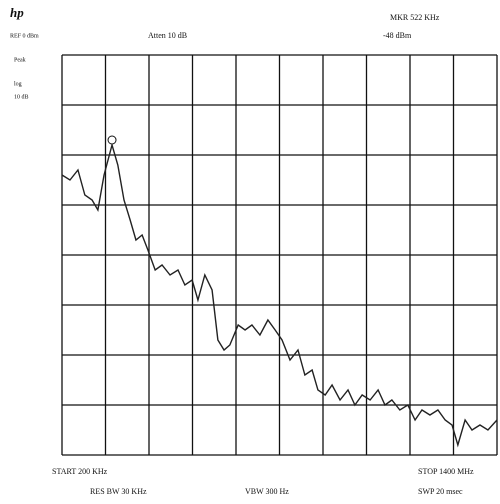  I want to click on ref-level: REF 0 dBm, so click(24, 36).